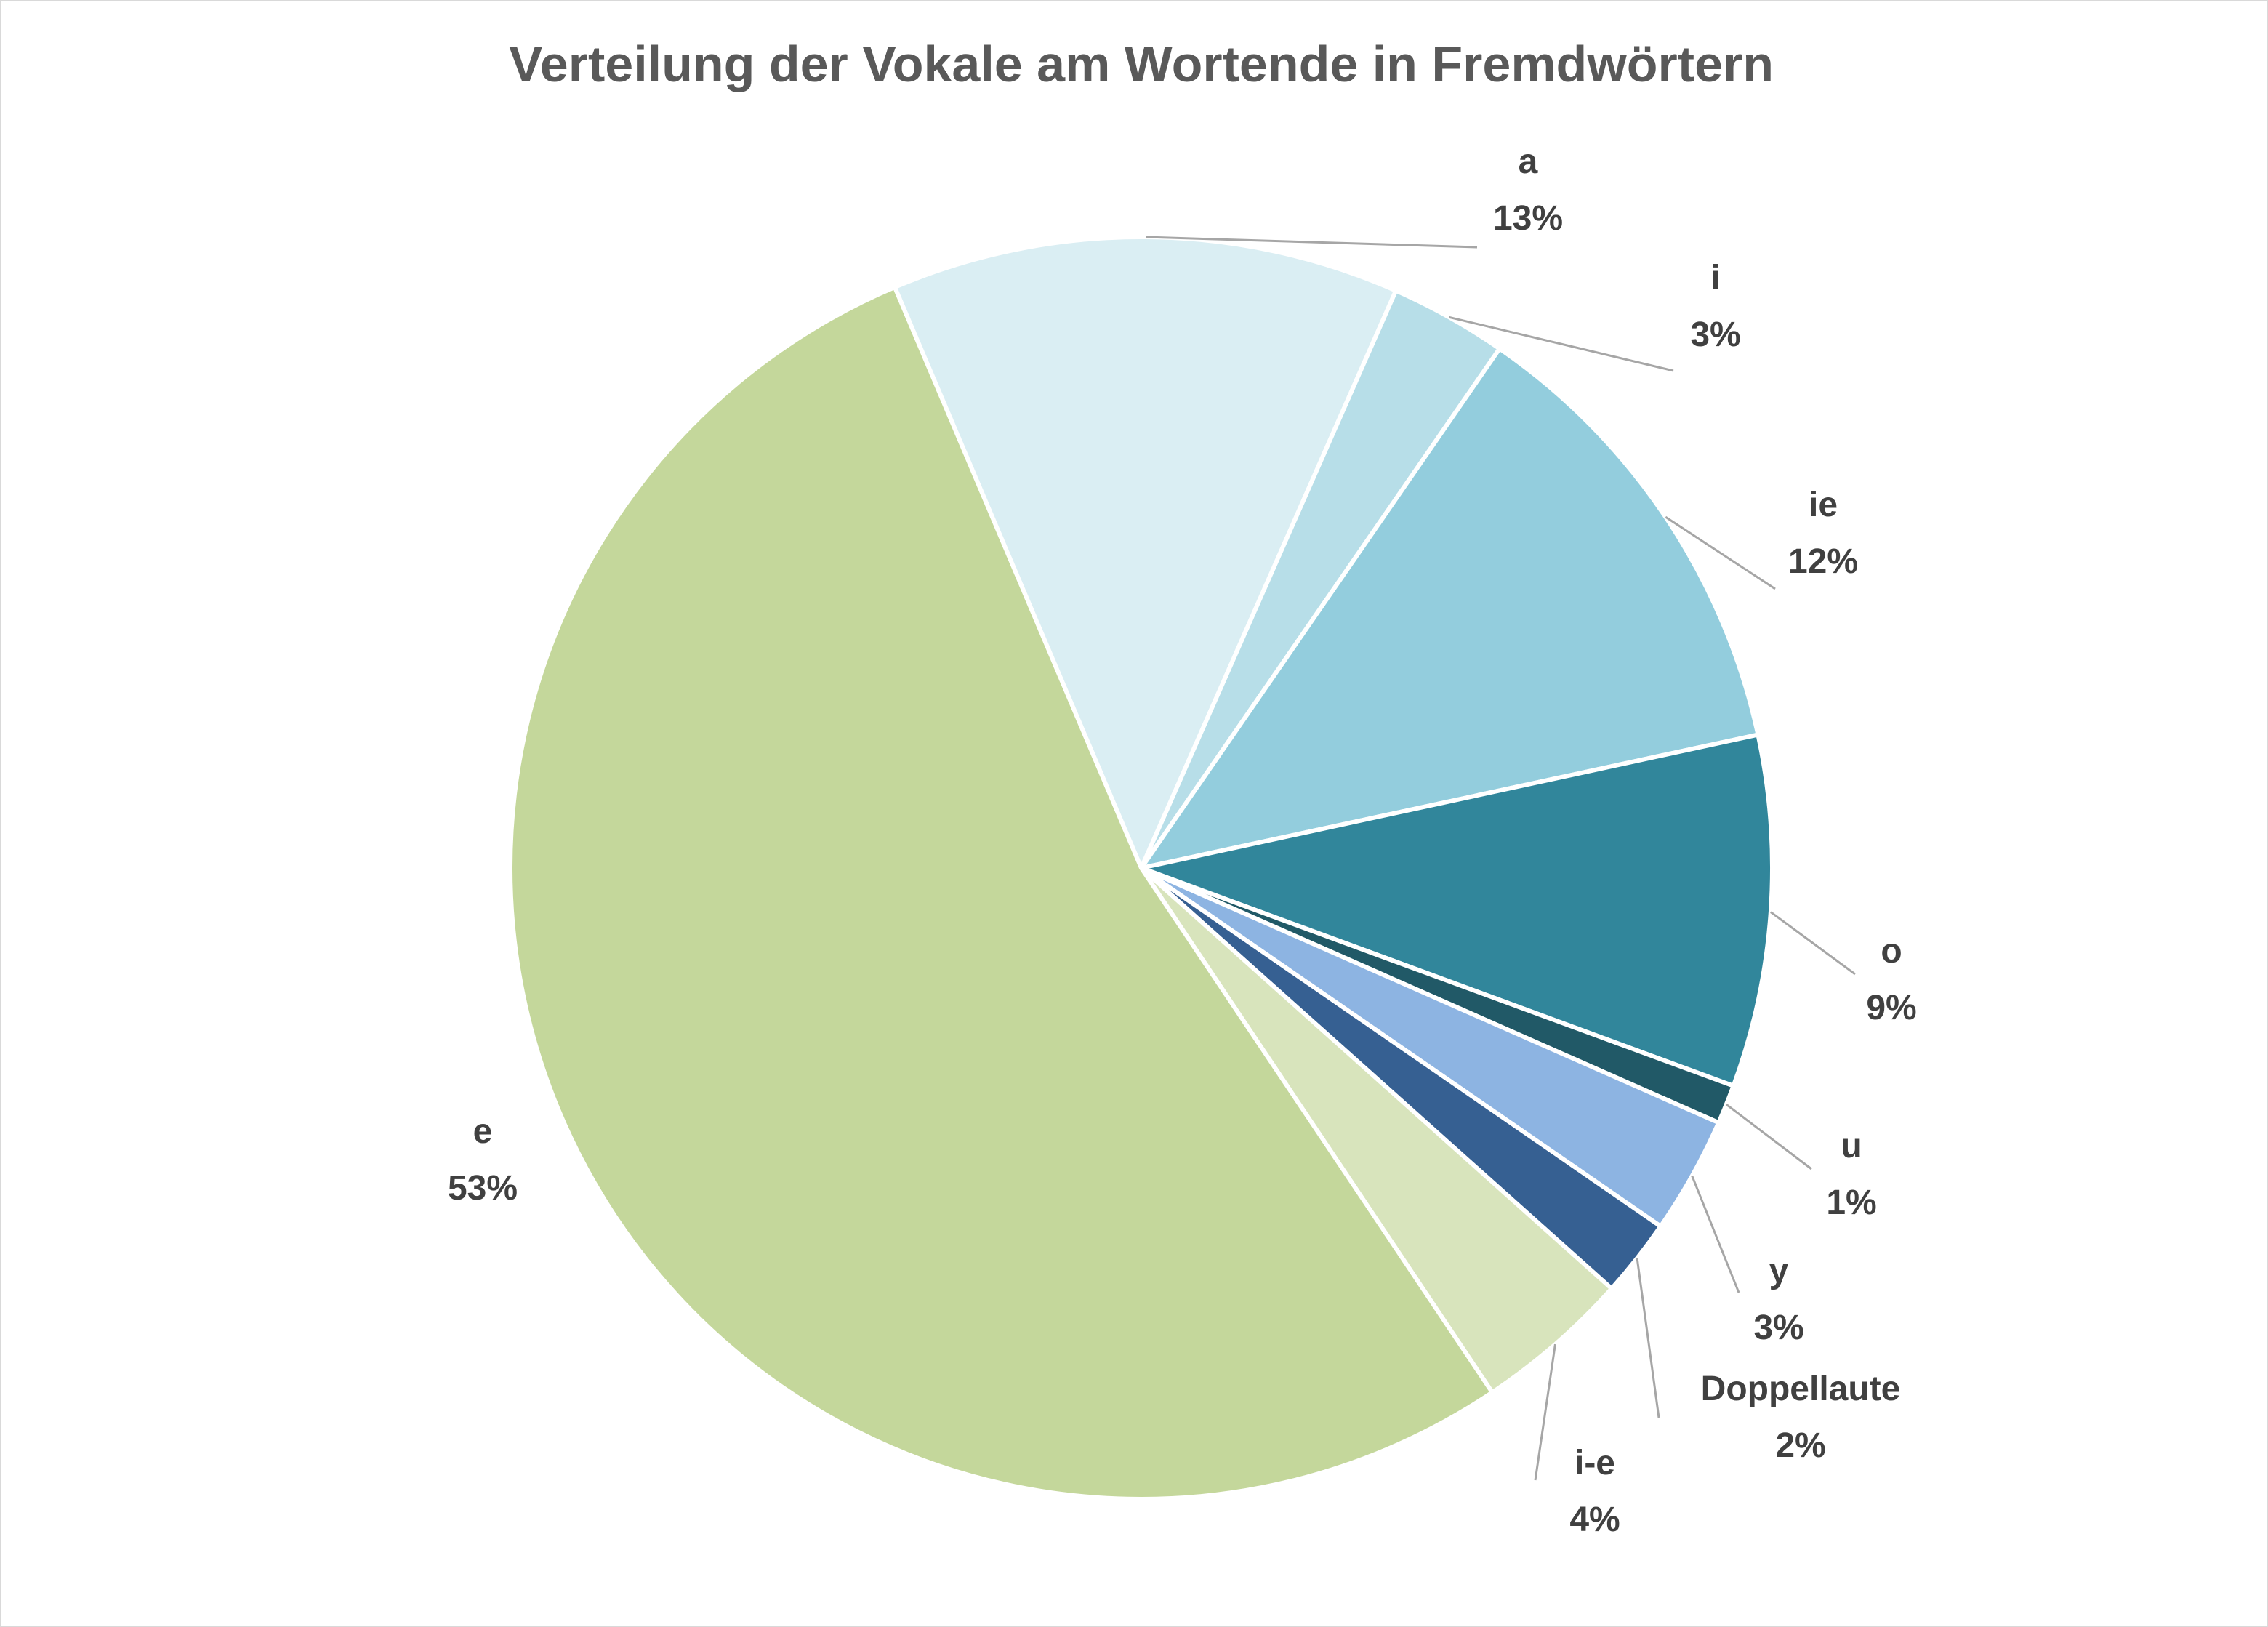 The image size is (2268, 1627). Describe the element at coordinates (483, 1131) in the screenshot. I see `data-label-name-e: e` at that location.